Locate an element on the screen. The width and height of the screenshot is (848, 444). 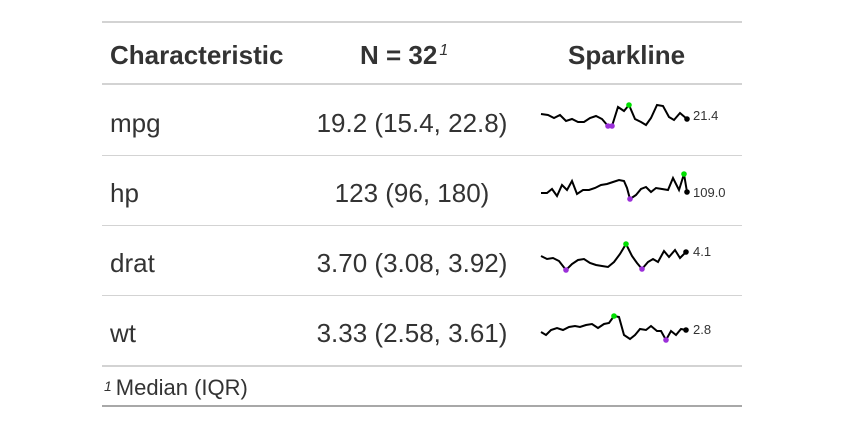
row-stat-hp: 123 (96, 180) is located at coordinates (412, 193).